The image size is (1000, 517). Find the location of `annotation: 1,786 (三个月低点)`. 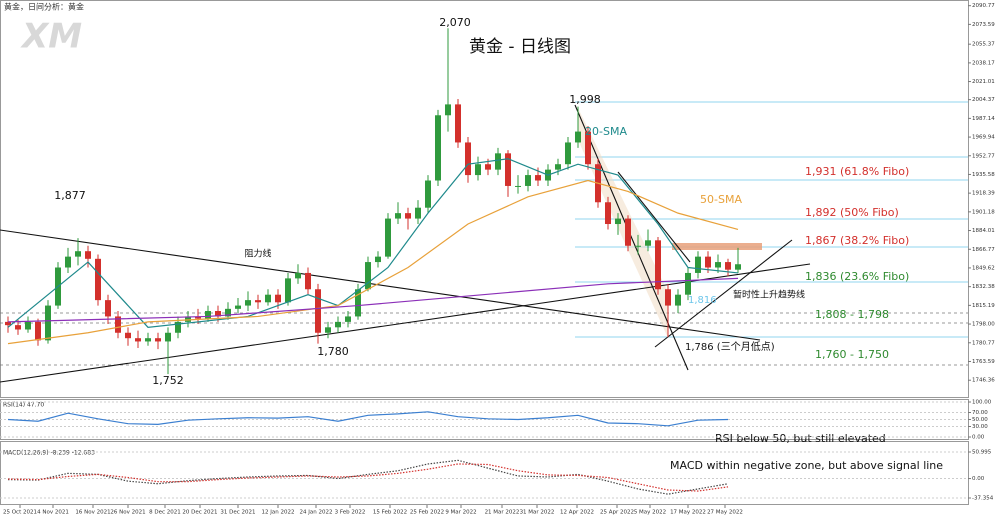

annotation: 1,786 (三个月低点) is located at coordinates (730, 346).